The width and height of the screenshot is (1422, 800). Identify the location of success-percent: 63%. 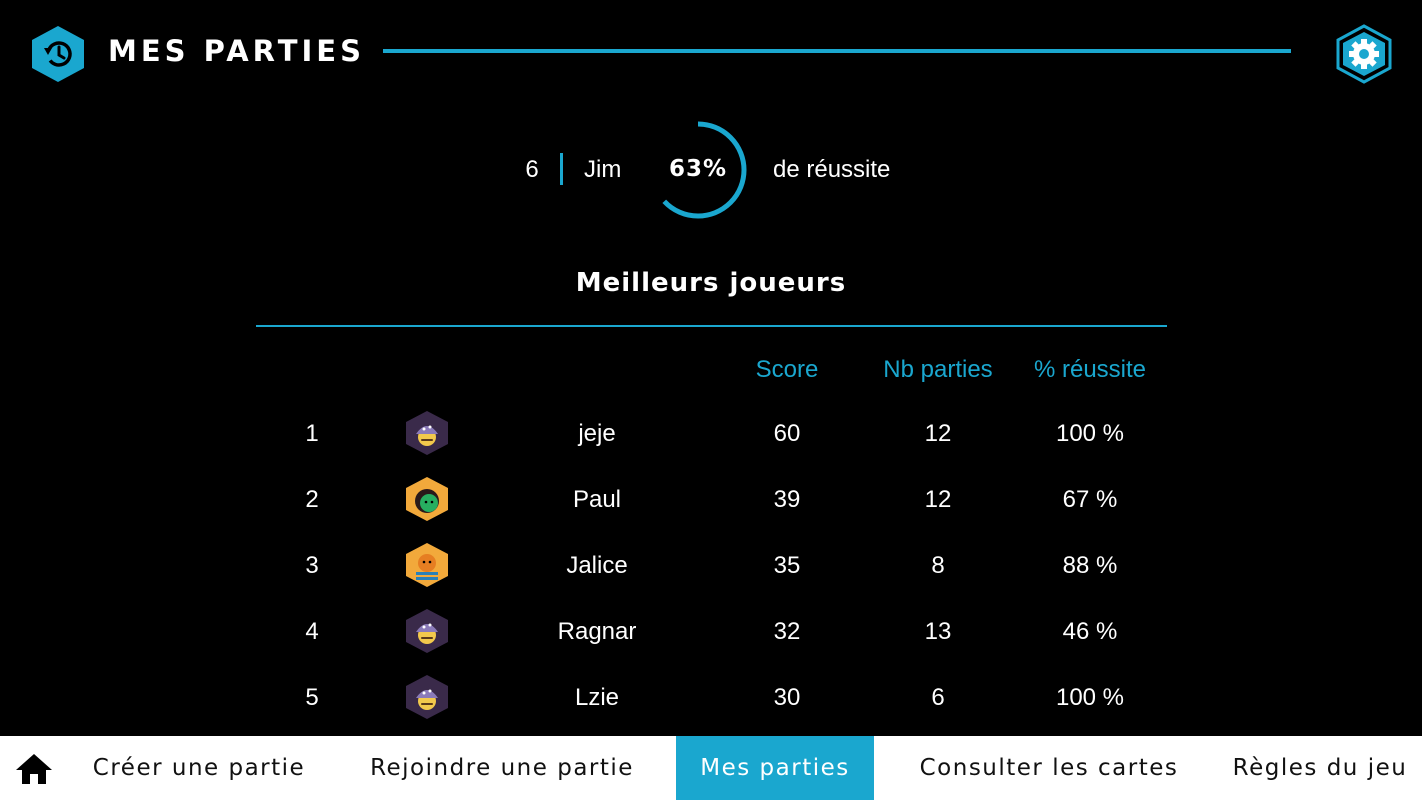
(698, 169).